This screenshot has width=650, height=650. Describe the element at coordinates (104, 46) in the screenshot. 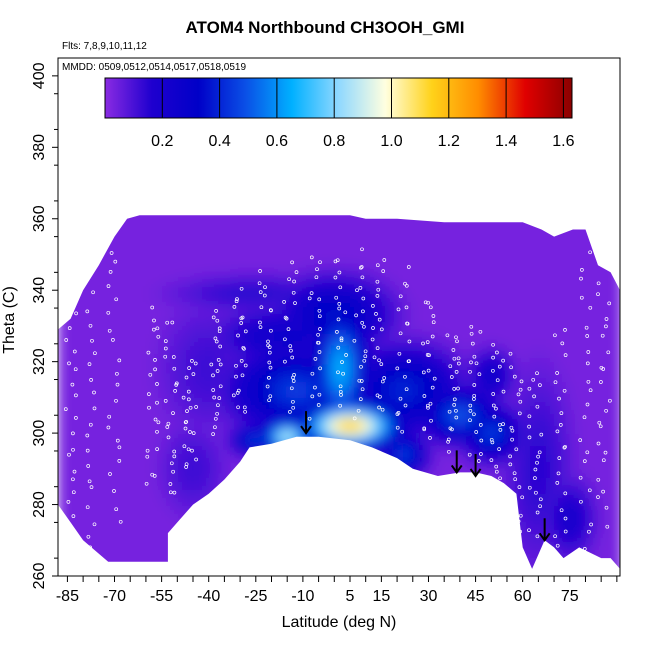

I see `flights-note: Flts: 7,8,9,10,11,12` at that location.